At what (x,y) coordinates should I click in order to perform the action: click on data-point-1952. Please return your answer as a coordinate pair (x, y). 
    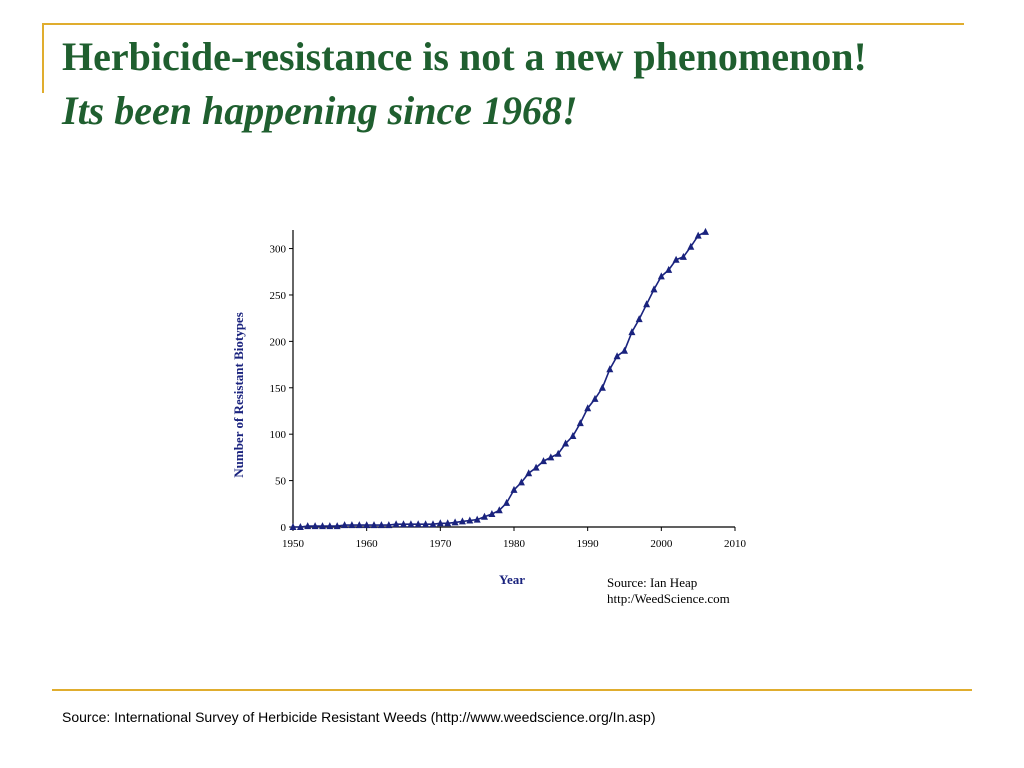
    Looking at the image, I should click on (308, 526).